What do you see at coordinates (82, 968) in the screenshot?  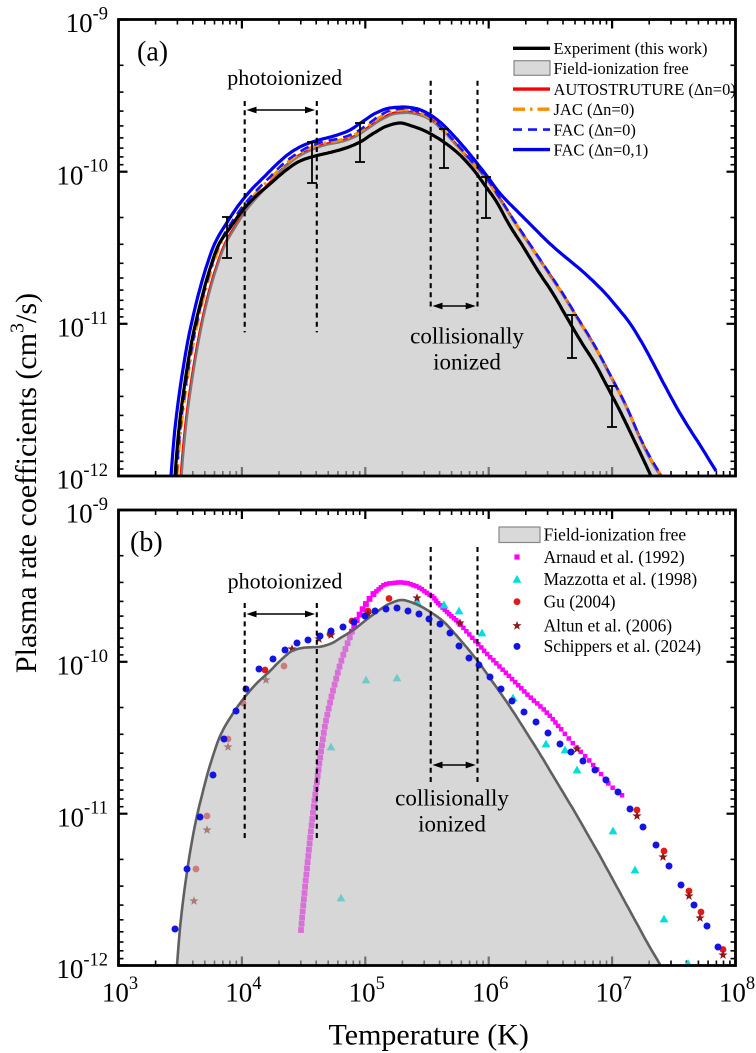 I see `svg-text: 10⁻¹²` at bounding box center [82, 968].